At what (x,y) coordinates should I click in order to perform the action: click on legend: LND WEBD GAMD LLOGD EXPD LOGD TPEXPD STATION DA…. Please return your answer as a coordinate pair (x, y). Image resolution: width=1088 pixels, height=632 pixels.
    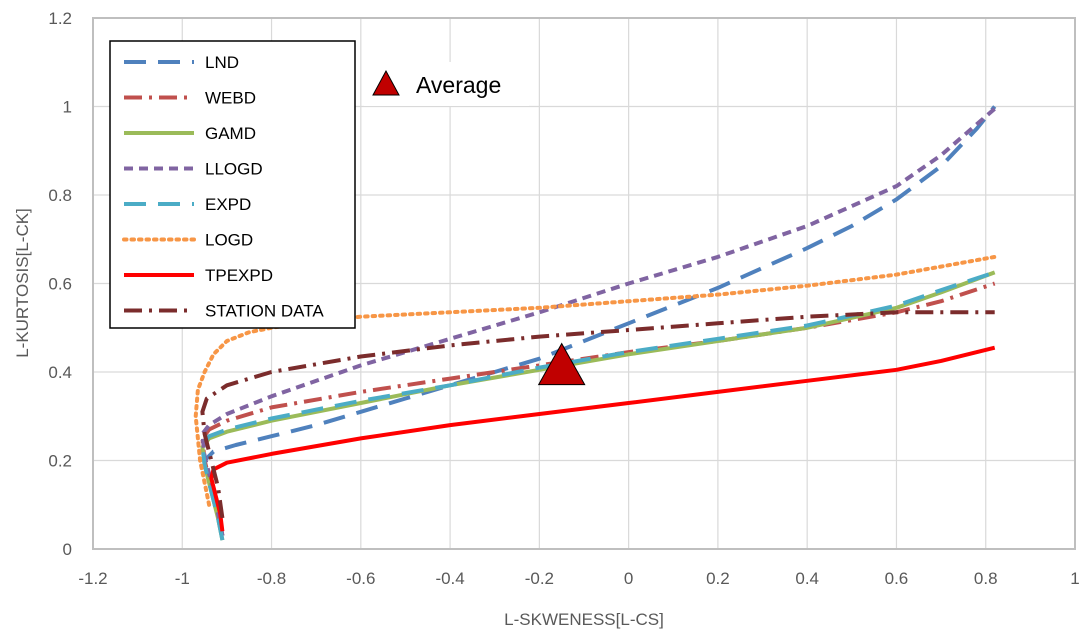
    Looking at the image, I should click on (232, 184).